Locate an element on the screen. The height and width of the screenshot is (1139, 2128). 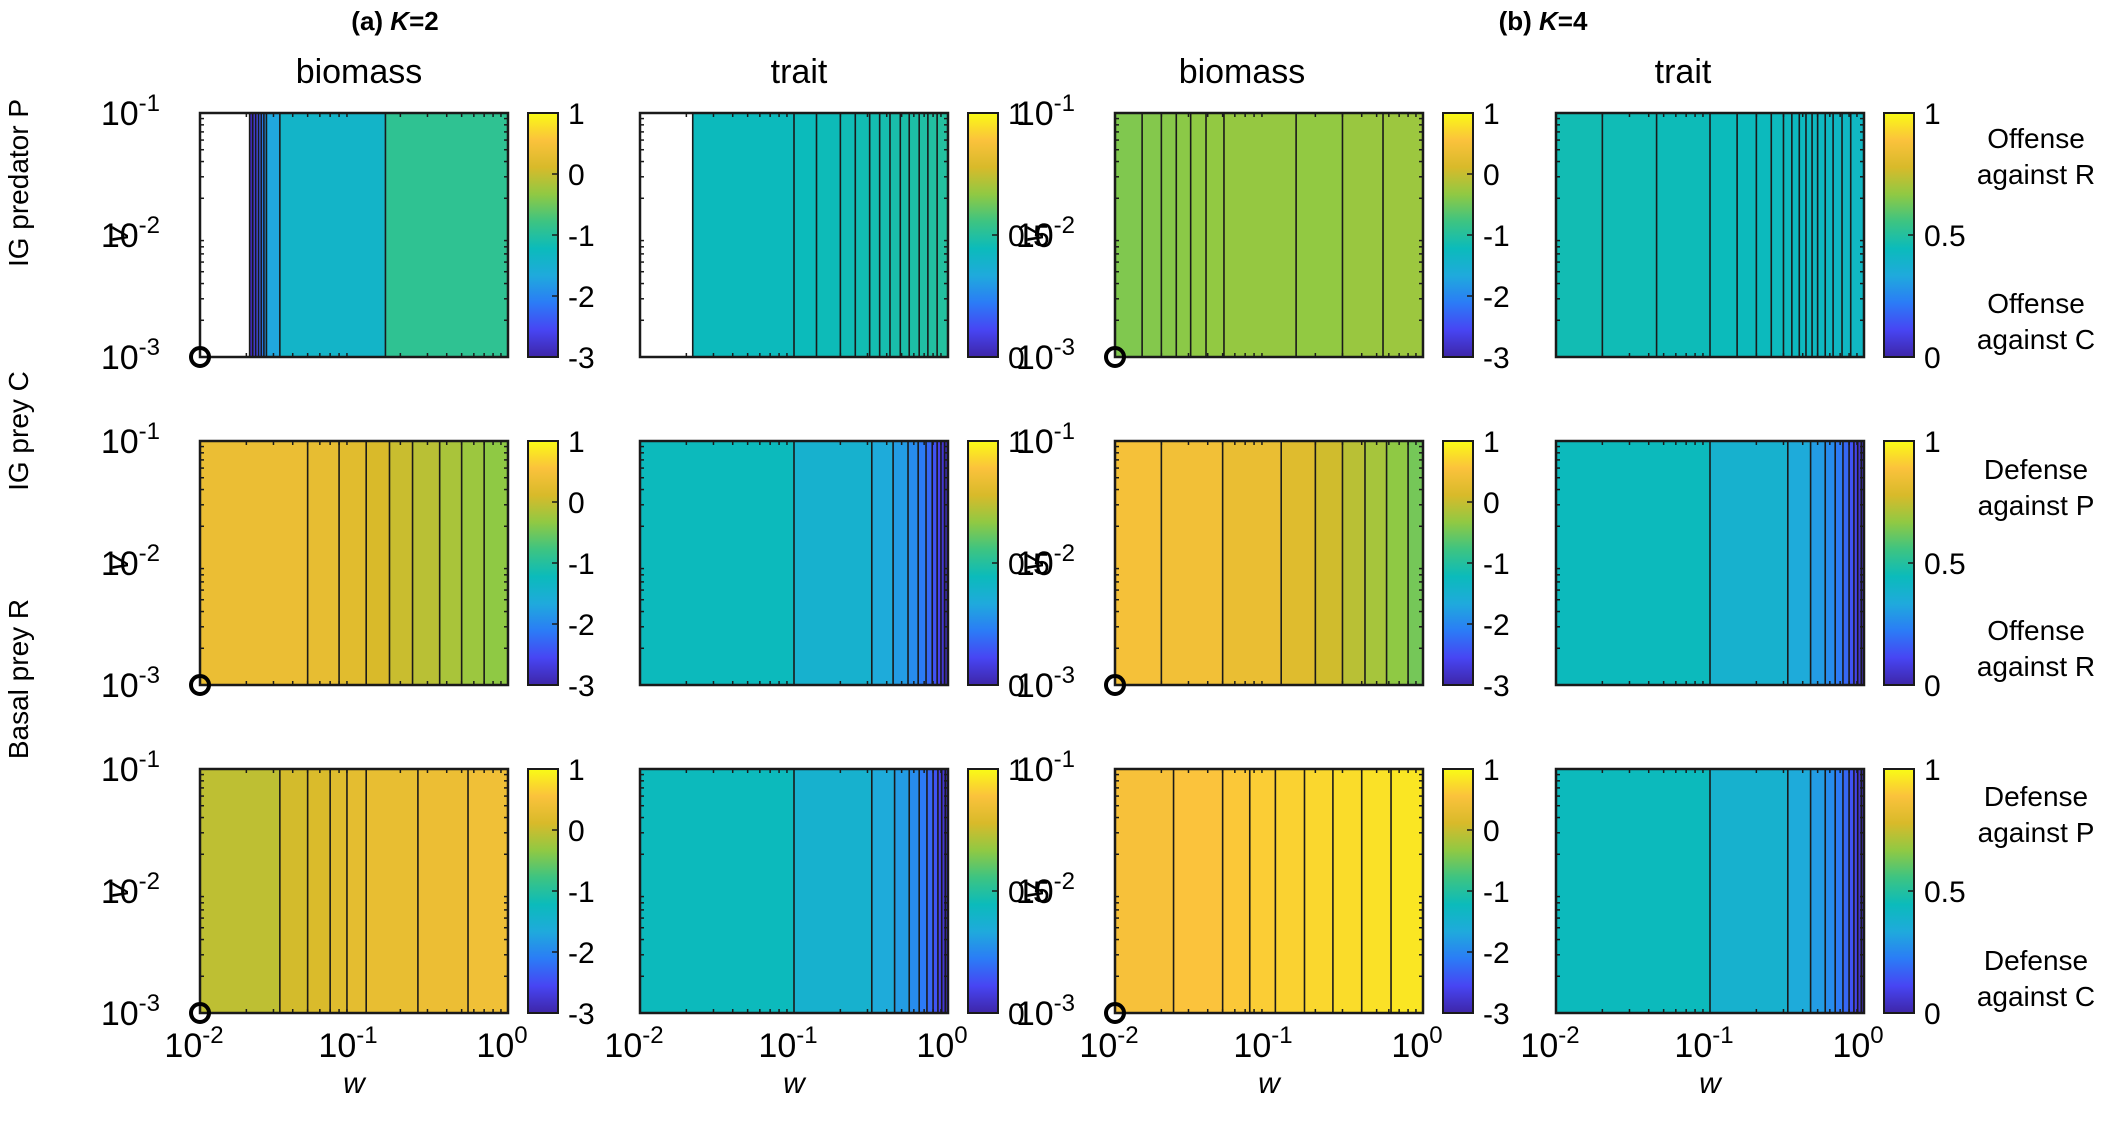
colorbar-tick-label: -3 is located at coordinates (1496, 1014).